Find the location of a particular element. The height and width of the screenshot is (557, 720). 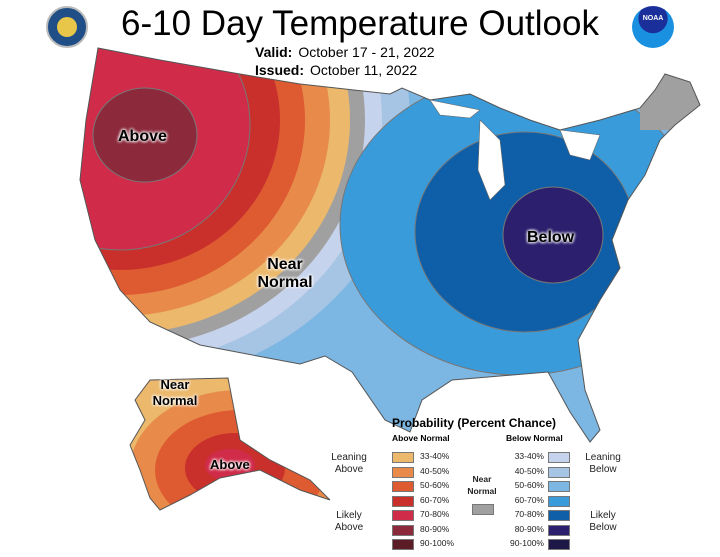

legend-range-above-4: 70-80% is located at coordinates (435, 514).